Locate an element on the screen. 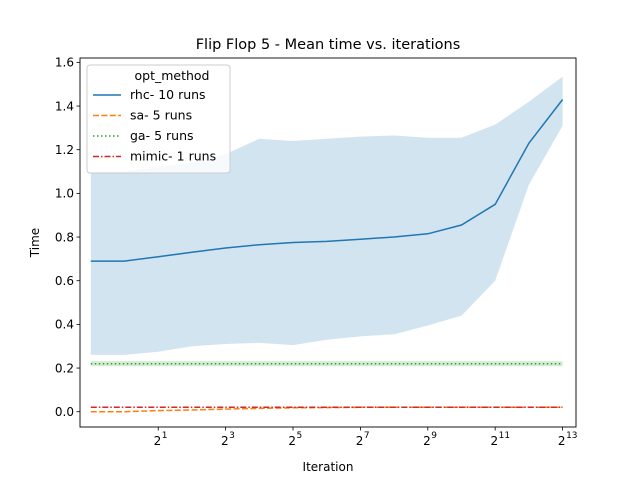 The height and width of the screenshot is (480, 640). legend-label-1: sa- 5 runs is located at coordinates (161, 115).